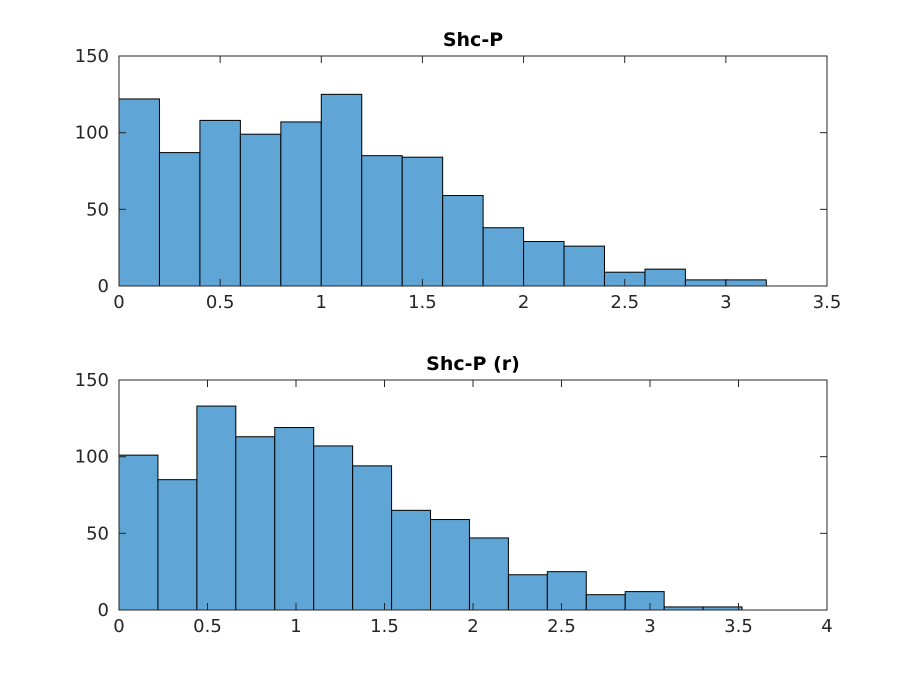 Image resolution: width=913 pixels, height=685 pixels. What do you see at coordinates (473, 364) in the screenshot?
I see `chart-title: Shc-P (r)` at bounding box center [473, 364].